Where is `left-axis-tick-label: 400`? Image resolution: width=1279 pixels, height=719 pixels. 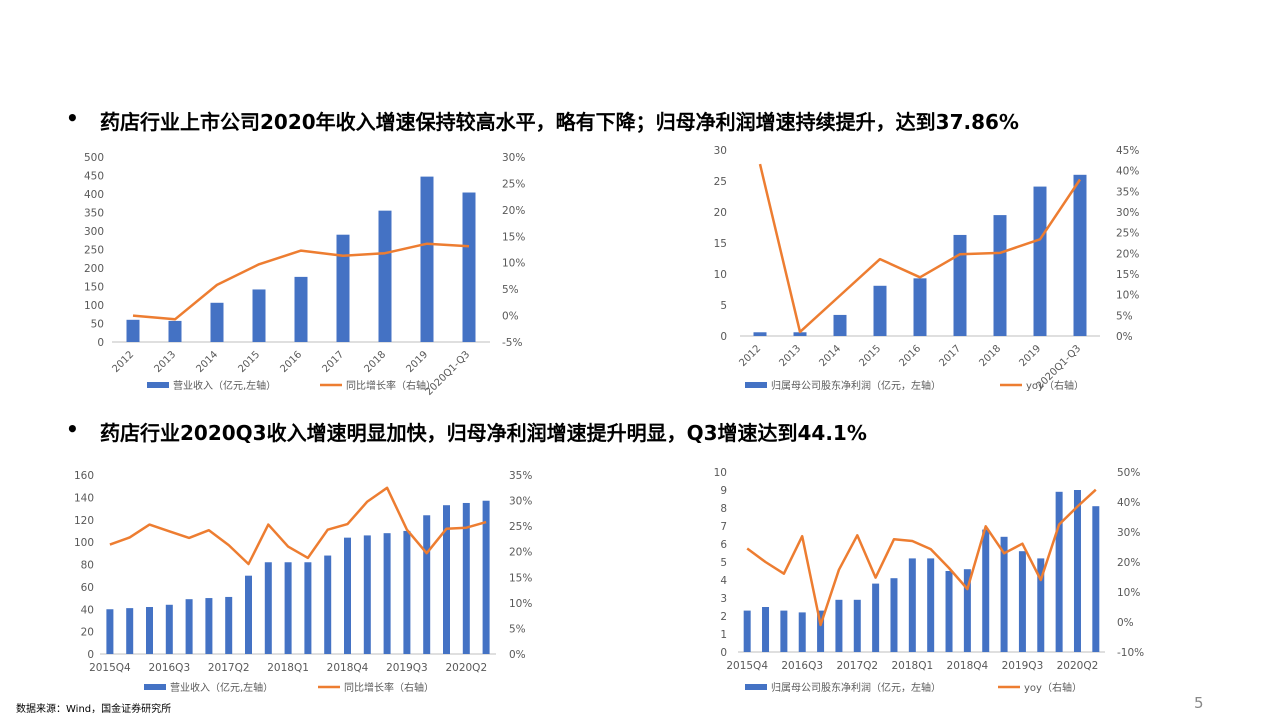 left-axis-tick-label: 400 is located at coordinates (94, 195).